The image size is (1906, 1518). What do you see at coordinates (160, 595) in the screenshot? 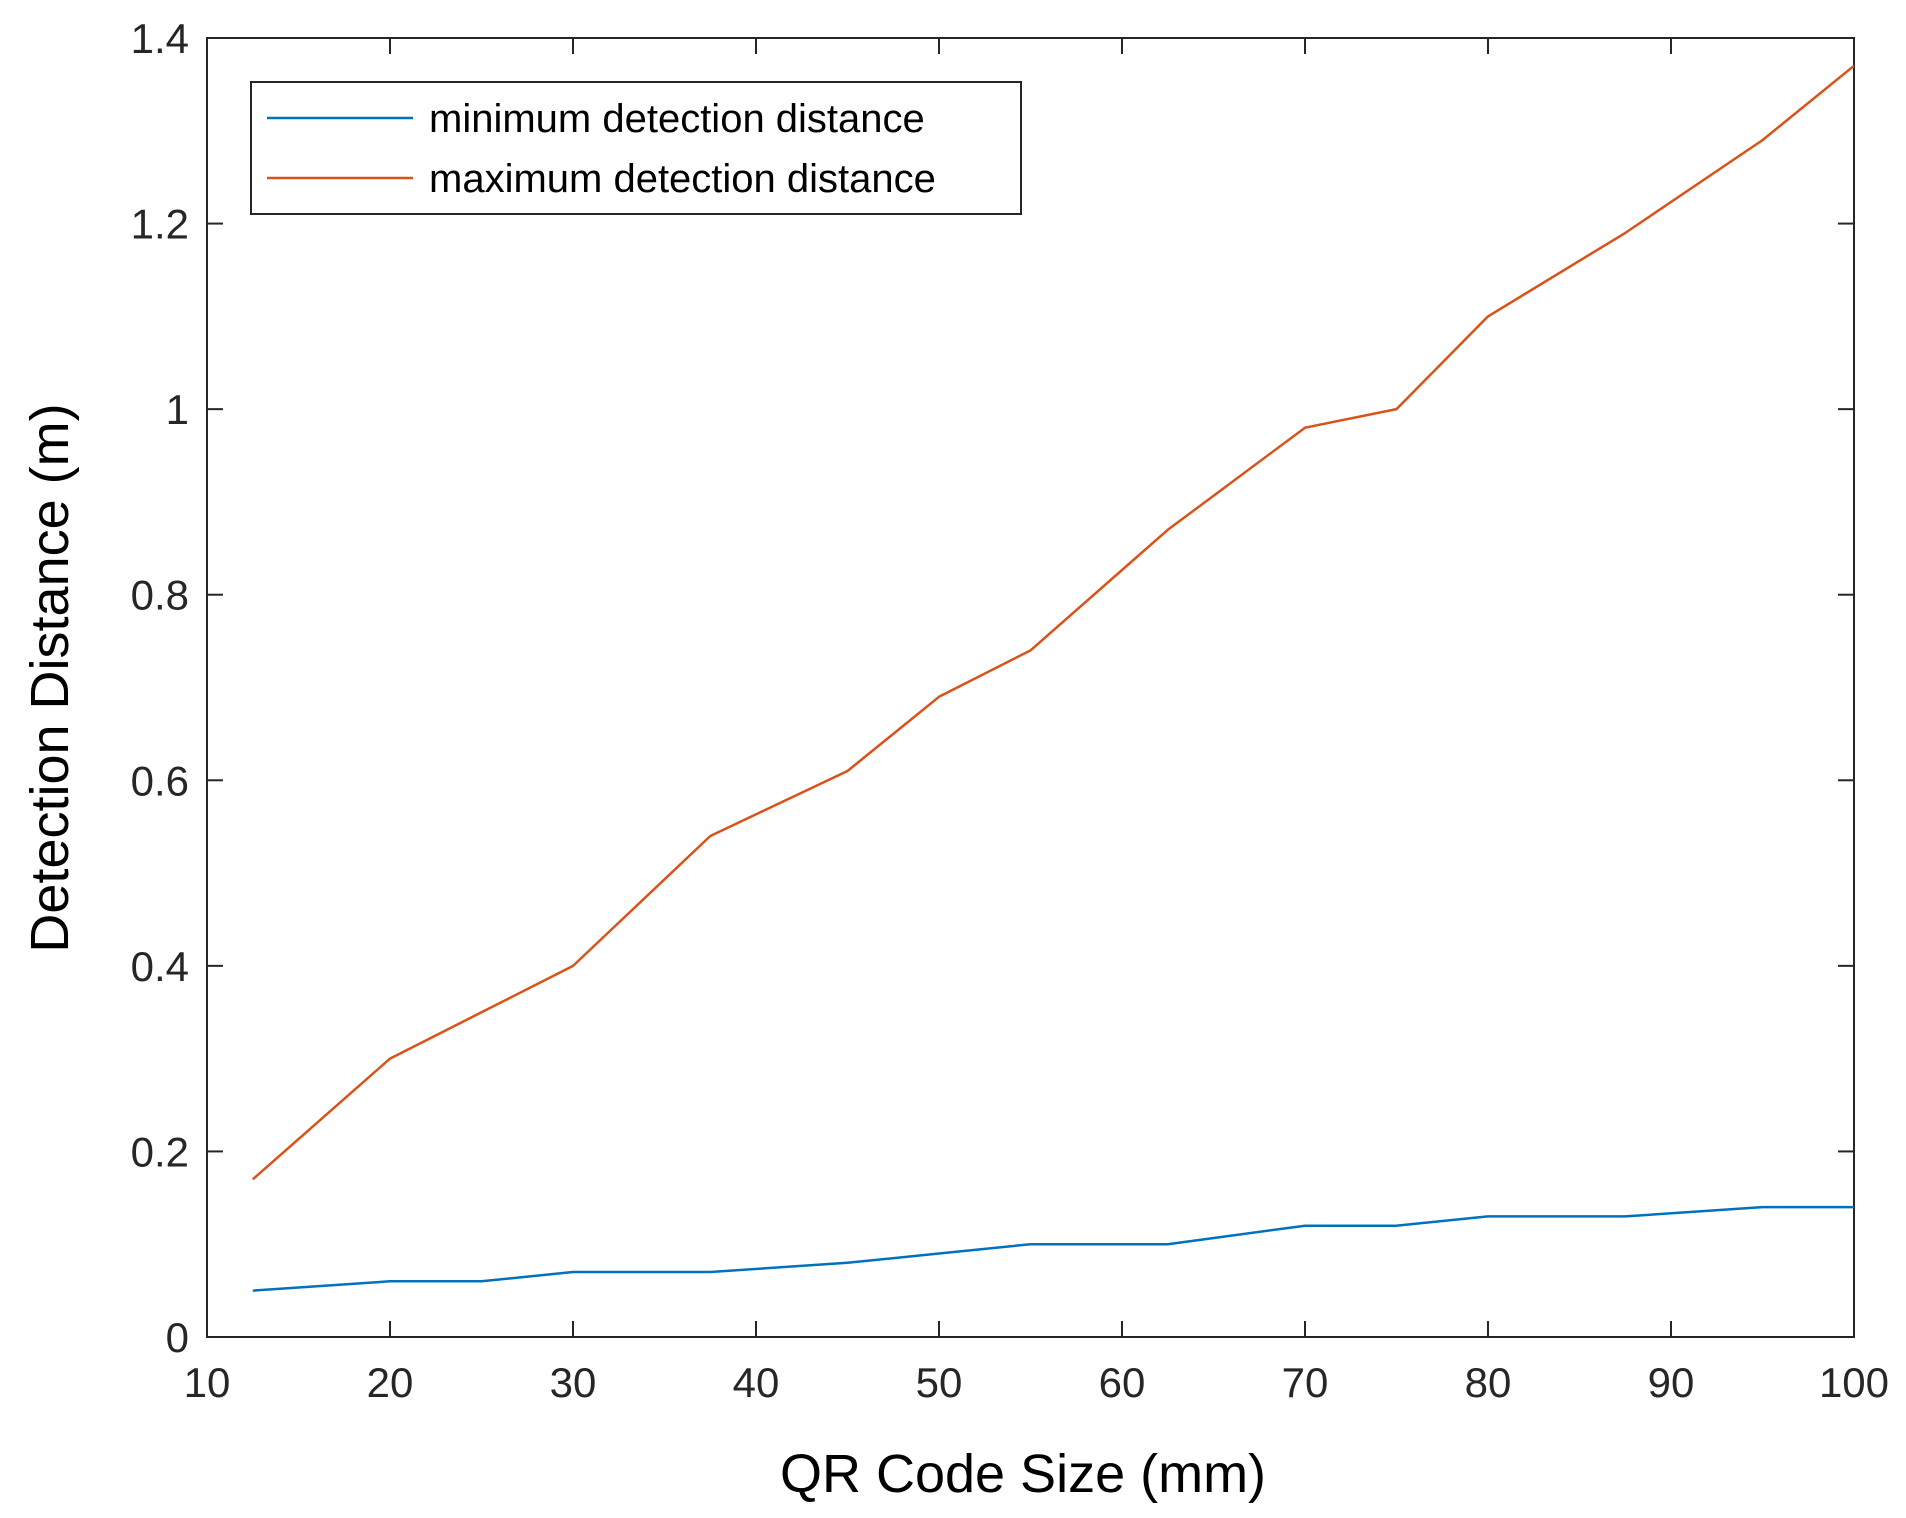
I see `y-tick-label: 0.8` at bounding box center [160, 595].